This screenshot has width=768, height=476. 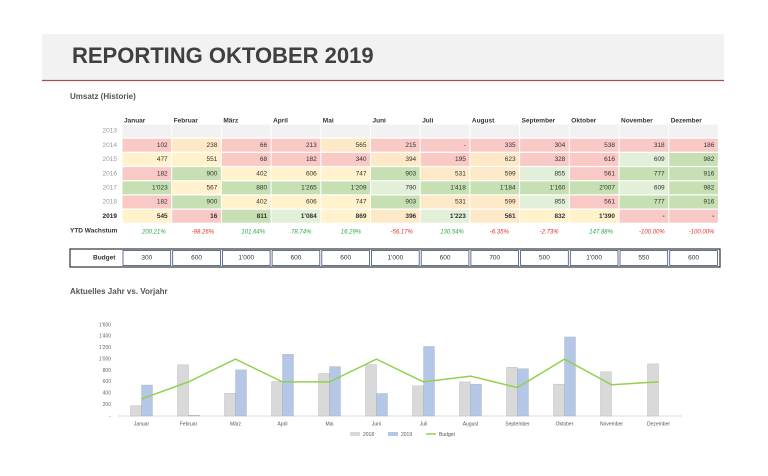 I want to click on cell: 1'209, so click(x=359, y=188).